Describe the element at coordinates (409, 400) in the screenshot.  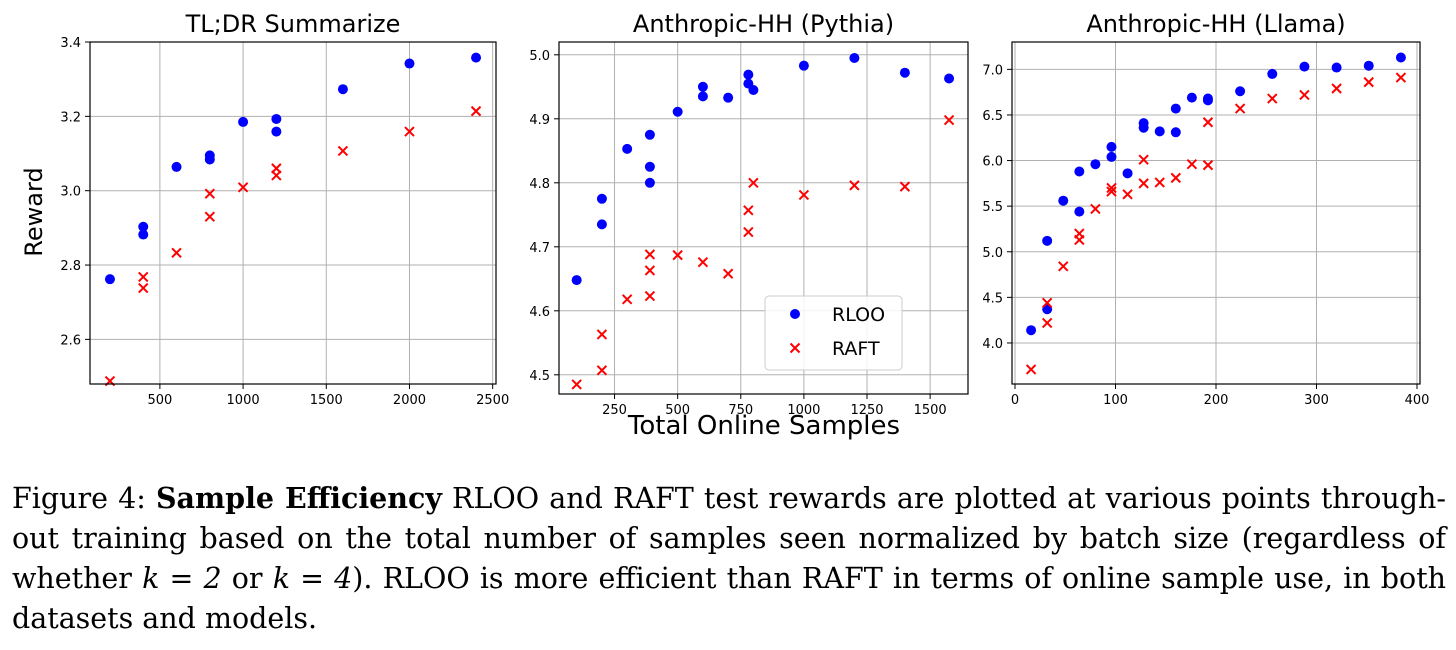
I see `x-tick-label: 2000` at that location.